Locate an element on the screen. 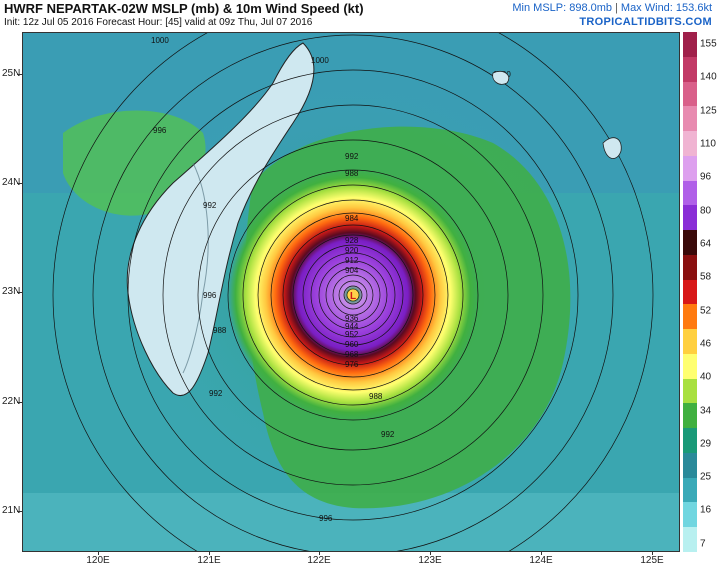 The image size is (720, 570). lat-label-23n: 23N is located at coordinates (11, 291).